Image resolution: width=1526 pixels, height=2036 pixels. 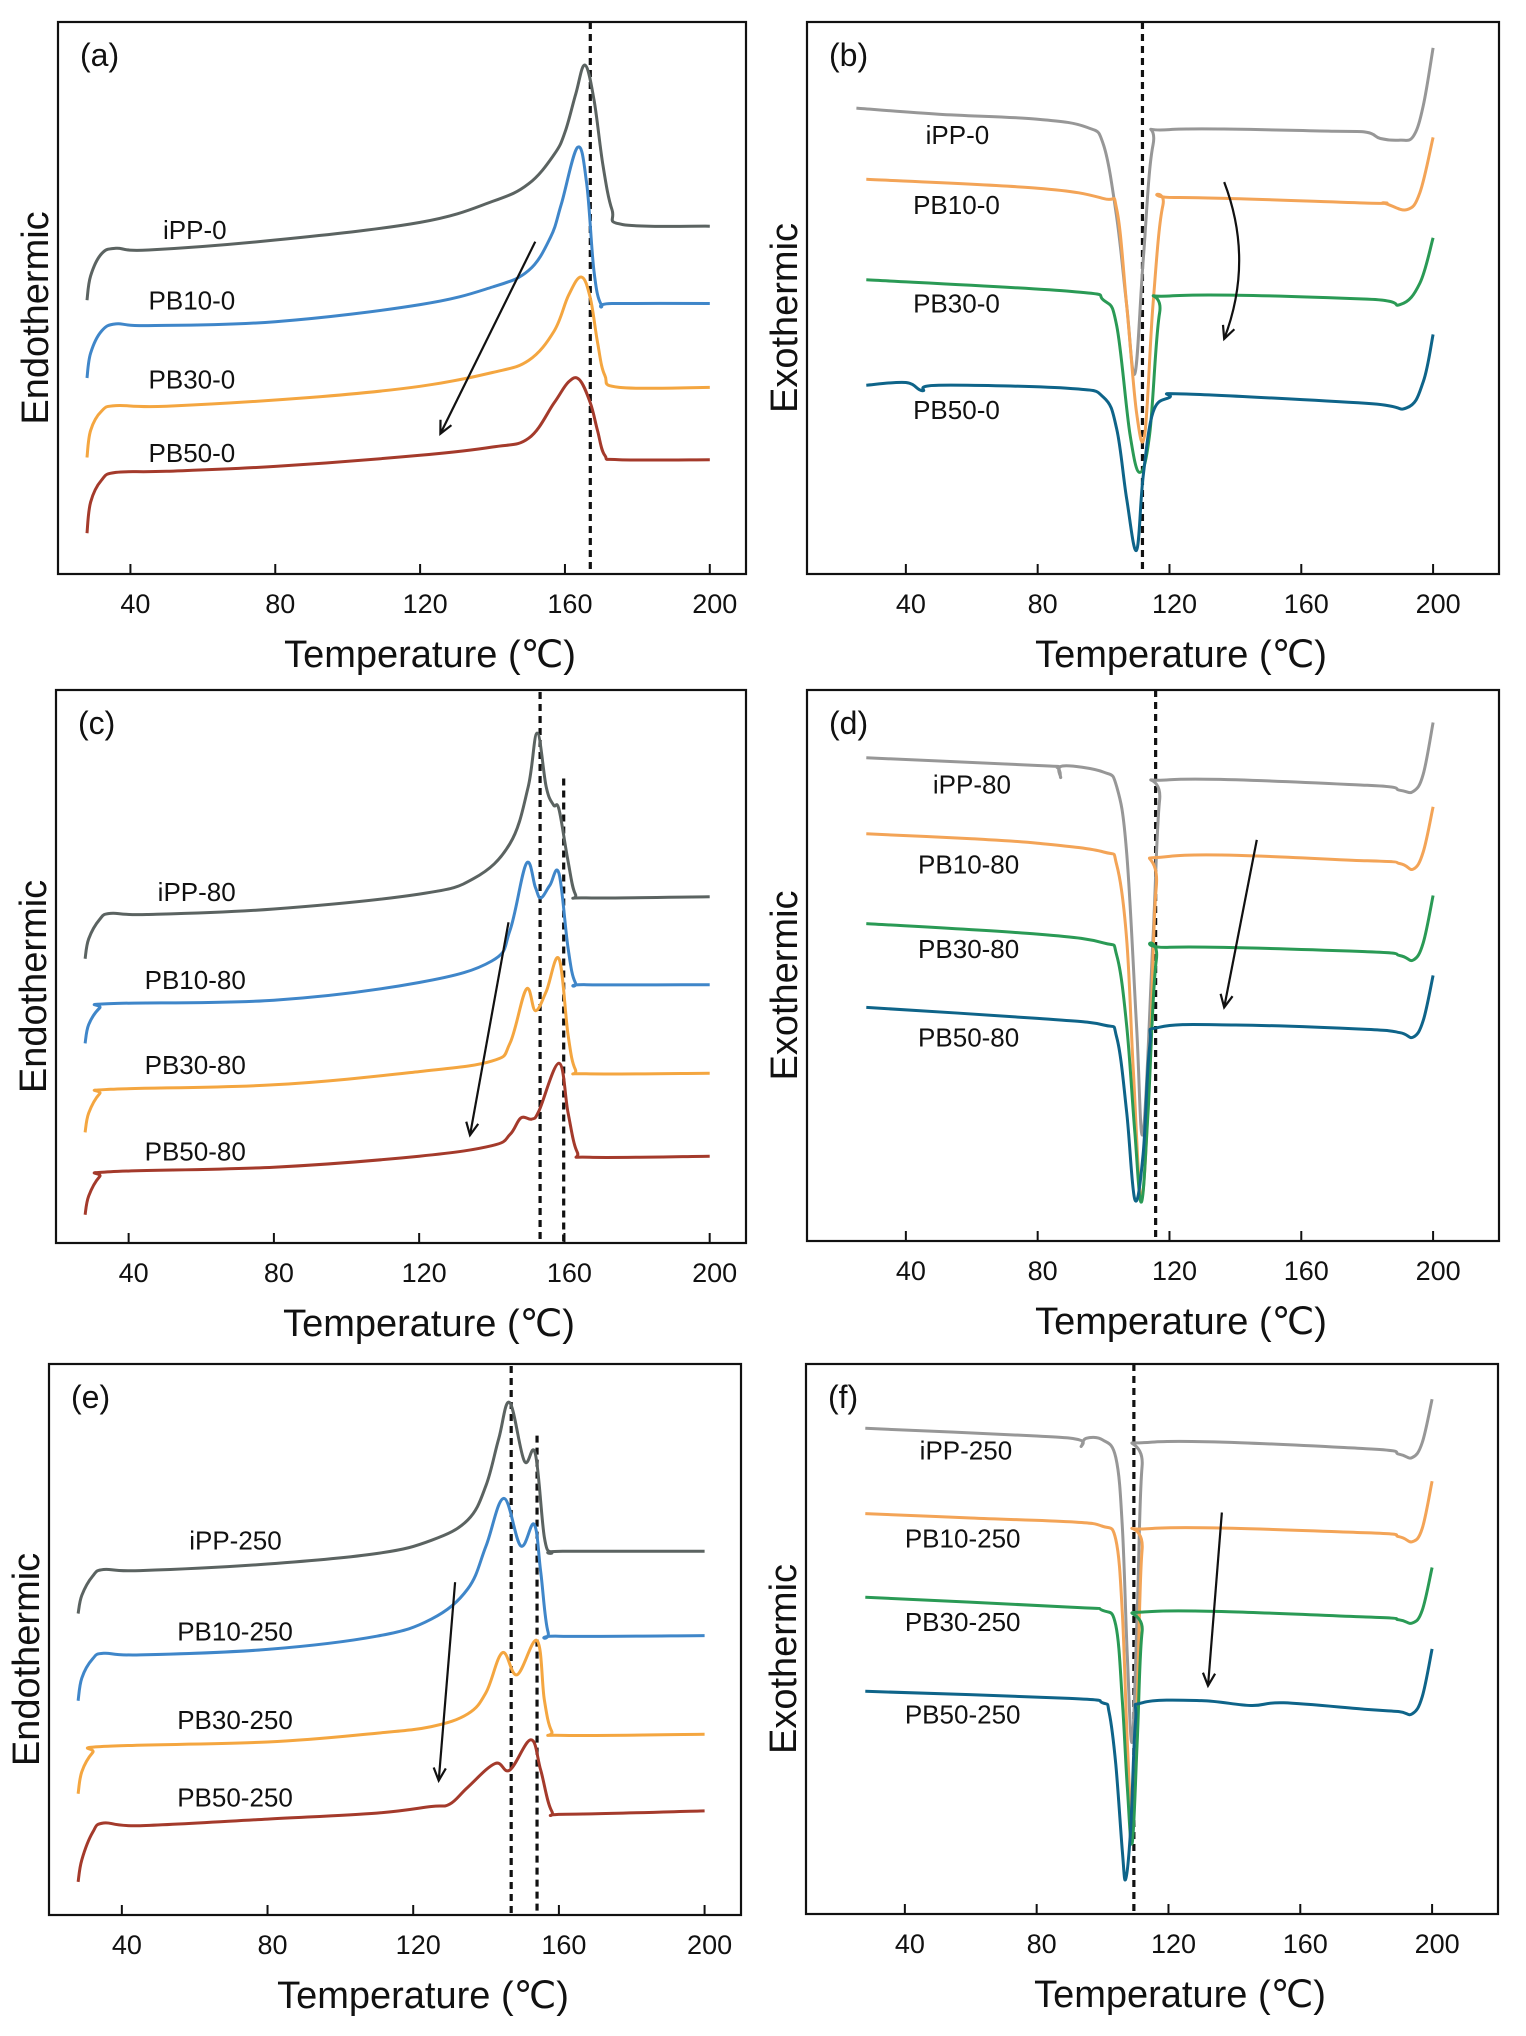 What do you see at coordinates (90, 1397) in the screenshot?
I see `panel-label: (e)` at bounding box center [90, 1397].